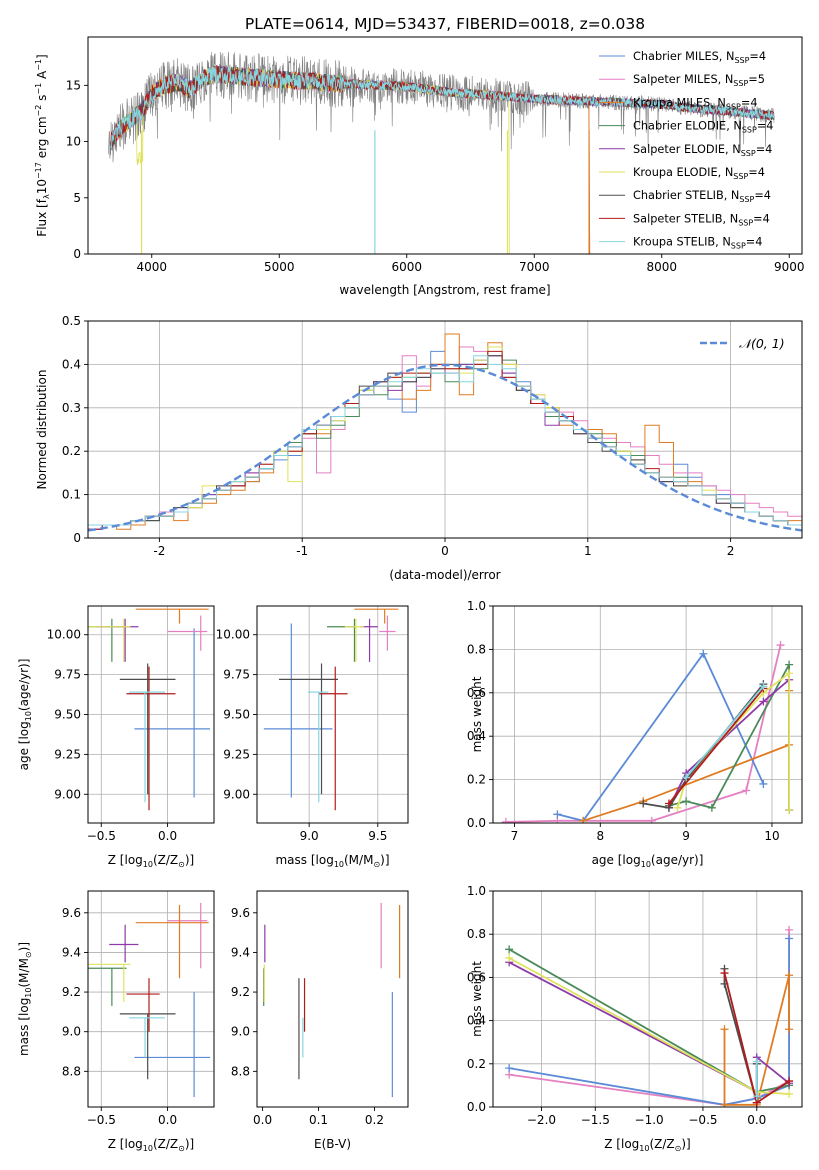 The image size is (819, 1170). I want to click on legend-label: Chabrier STELIB, NSSP=4, so click(702, 196).